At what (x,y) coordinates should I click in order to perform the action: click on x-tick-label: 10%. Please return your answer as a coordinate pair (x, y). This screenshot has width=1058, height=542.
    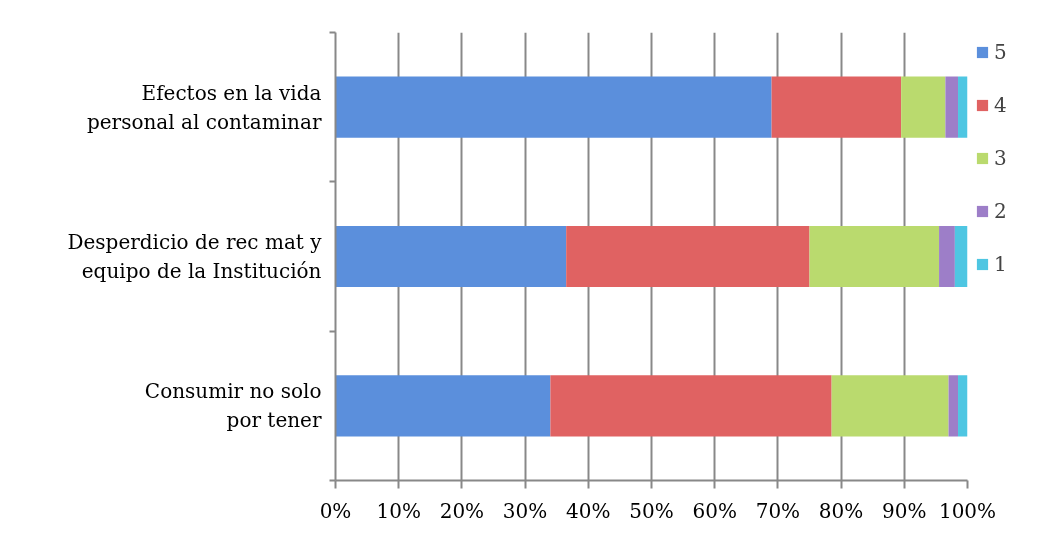
    Looking at the image, I should click on (398, 510).